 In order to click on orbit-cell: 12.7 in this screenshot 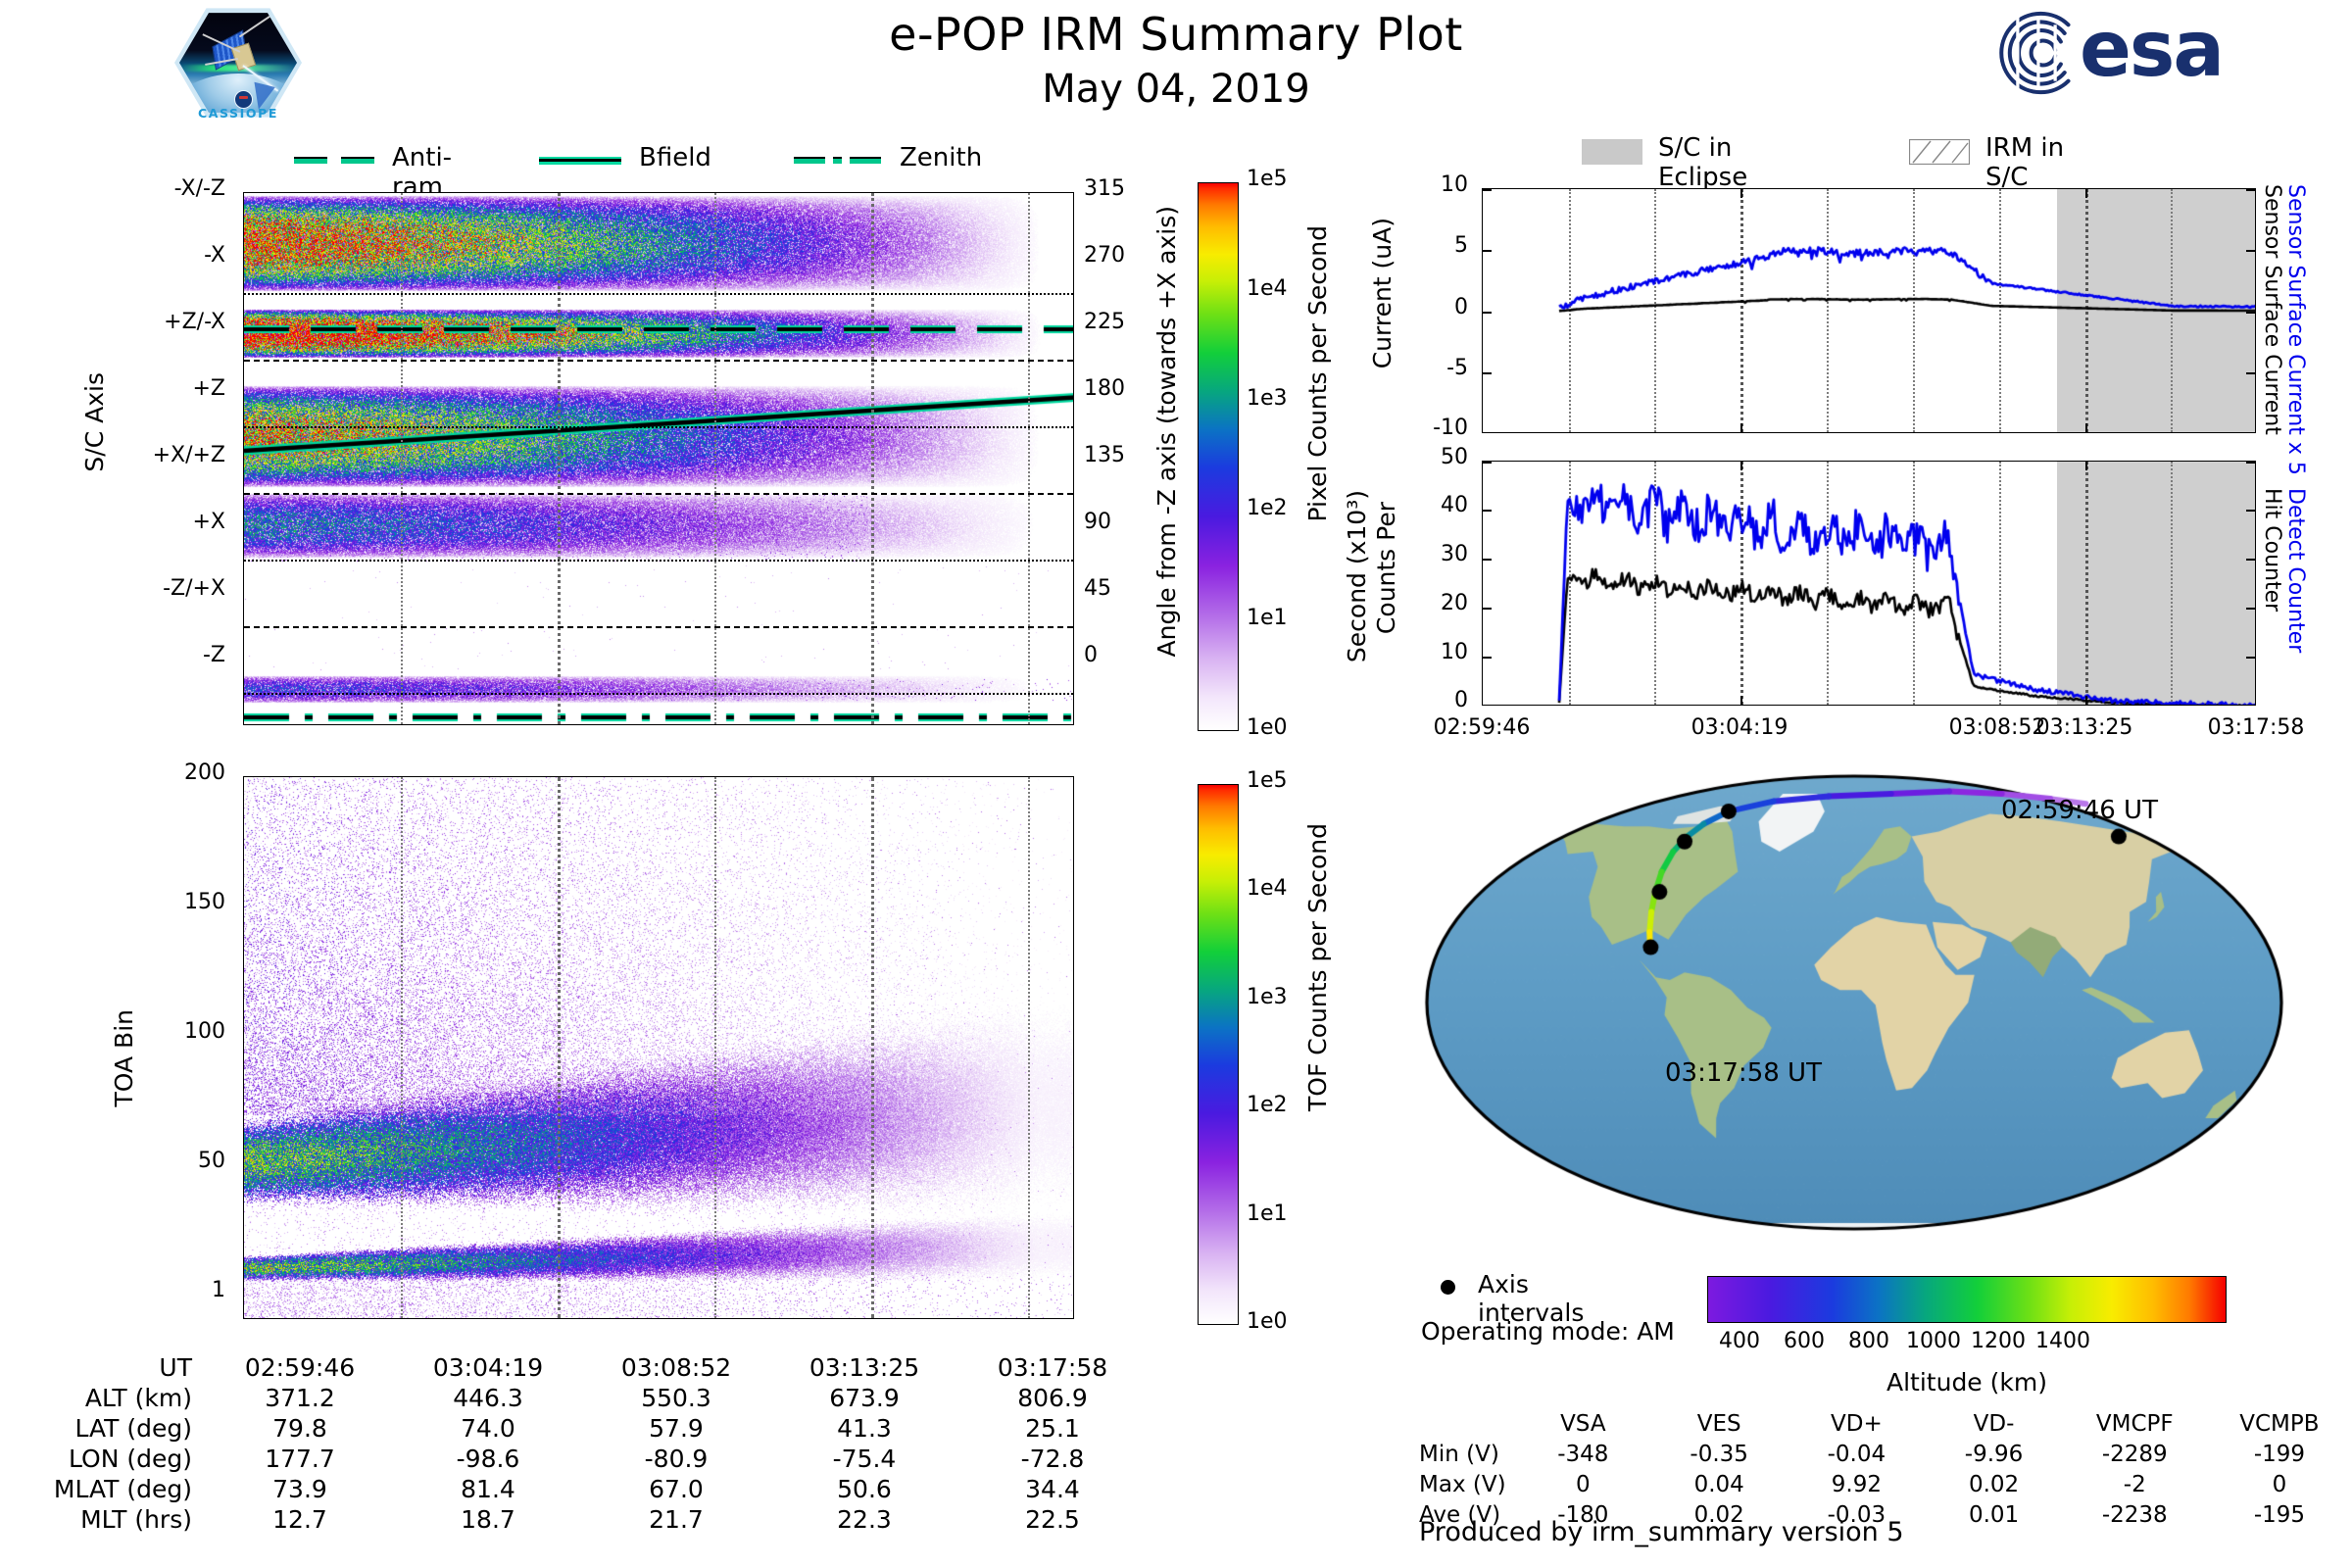, I will do `click(299, 1519)`.